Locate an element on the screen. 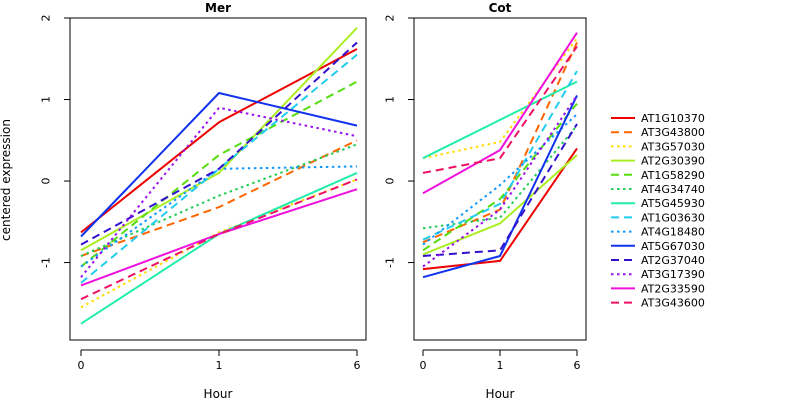 The height and width of the screenshot is (405, 800). series-line-at5g45930 is located at coordinates (500, 120).